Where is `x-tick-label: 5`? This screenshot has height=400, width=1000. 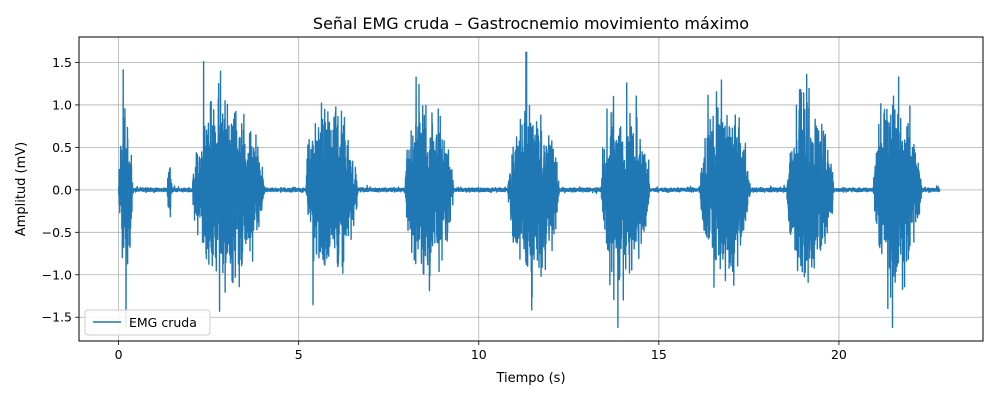 x-tick-label: 5 is located at coordinates (299, 354).